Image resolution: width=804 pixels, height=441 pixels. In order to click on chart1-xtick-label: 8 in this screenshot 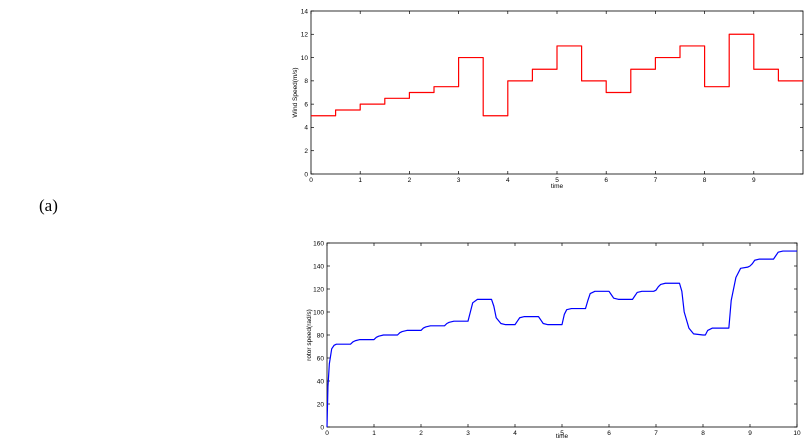, I will do `click(705, 180)`.